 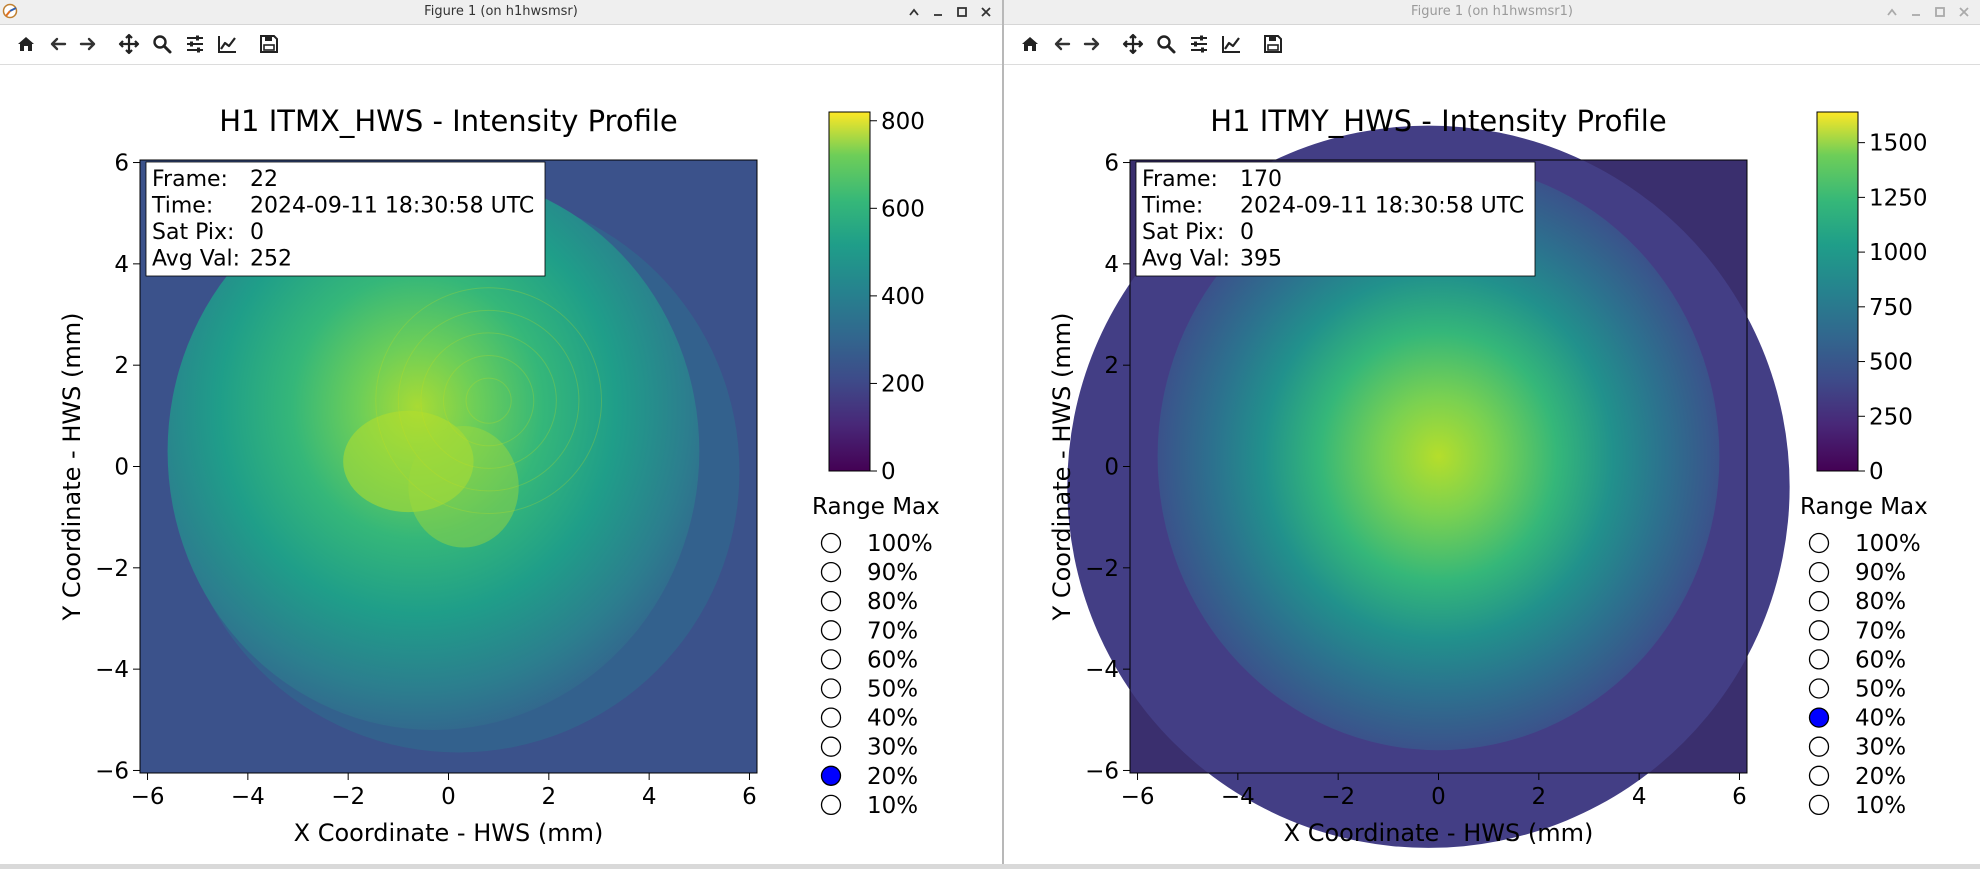 What do you see at coordinates (1261, 259) in the screenshot?
I see `info-avg-value: 395` at bounding box center [1261, 259].